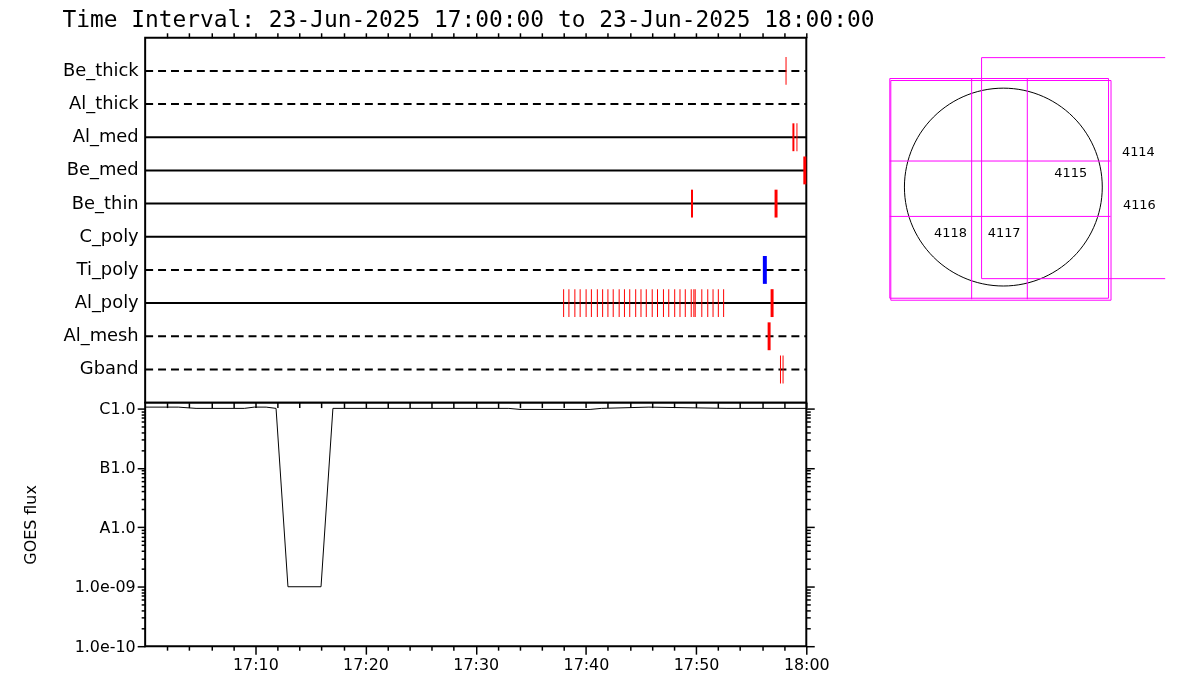 The height and width of the screenshot is (700, 1200). I want to click on y-tick-label: Be_thin, so click(105, 202).